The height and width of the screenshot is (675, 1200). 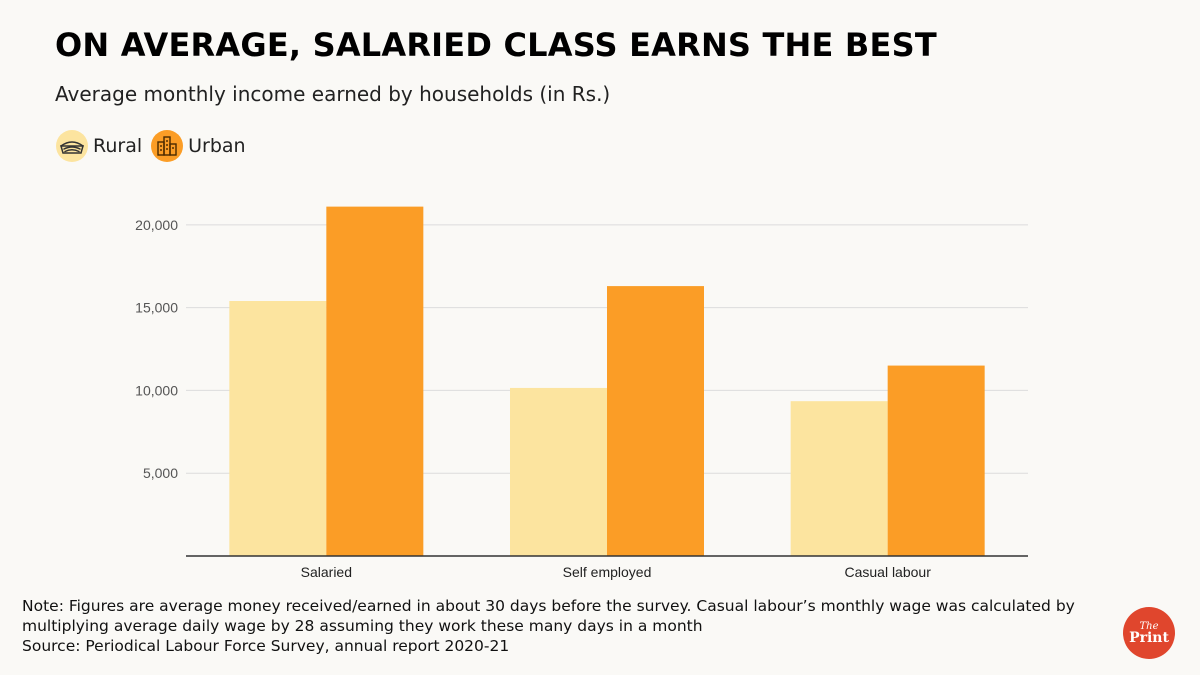 What do you see at coordinates (156, 349) in the screenshot?
I see `y-axis-ticks: 5,000 10,000 15,000 20,000` at bounding box center [156, 349].